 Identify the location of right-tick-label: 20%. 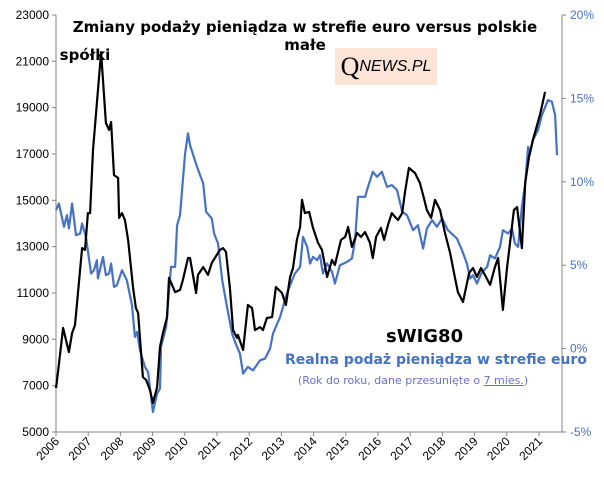
(582, 15).